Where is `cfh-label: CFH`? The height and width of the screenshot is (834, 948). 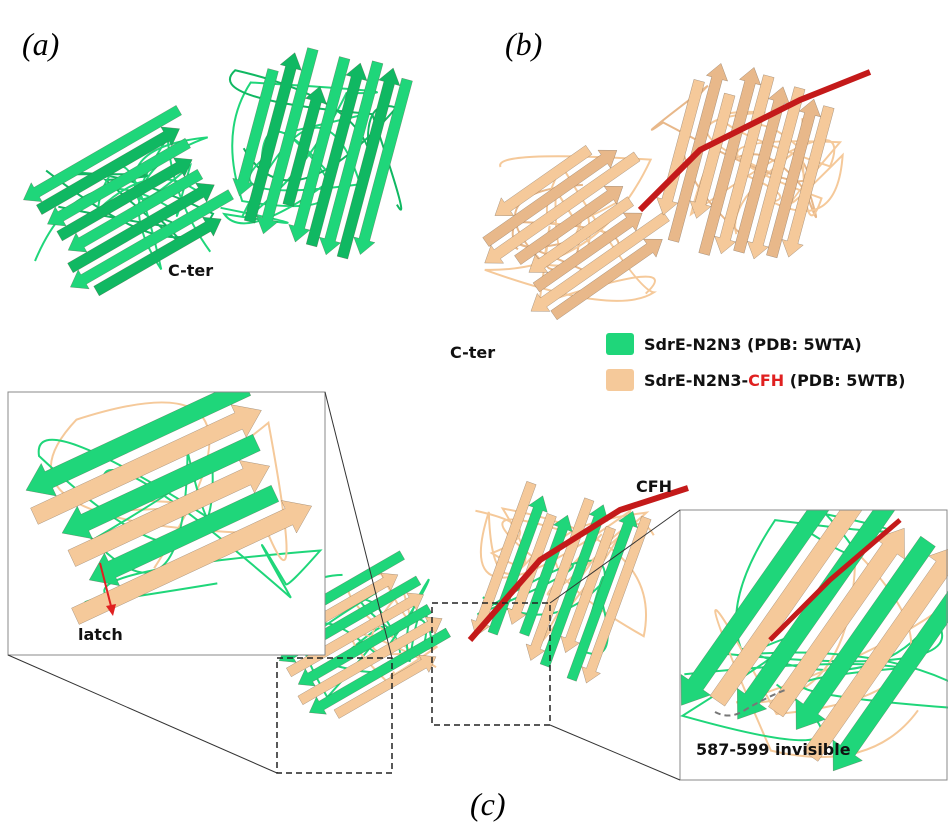 cfh-label: CFH is located at coordinates (654, 486).